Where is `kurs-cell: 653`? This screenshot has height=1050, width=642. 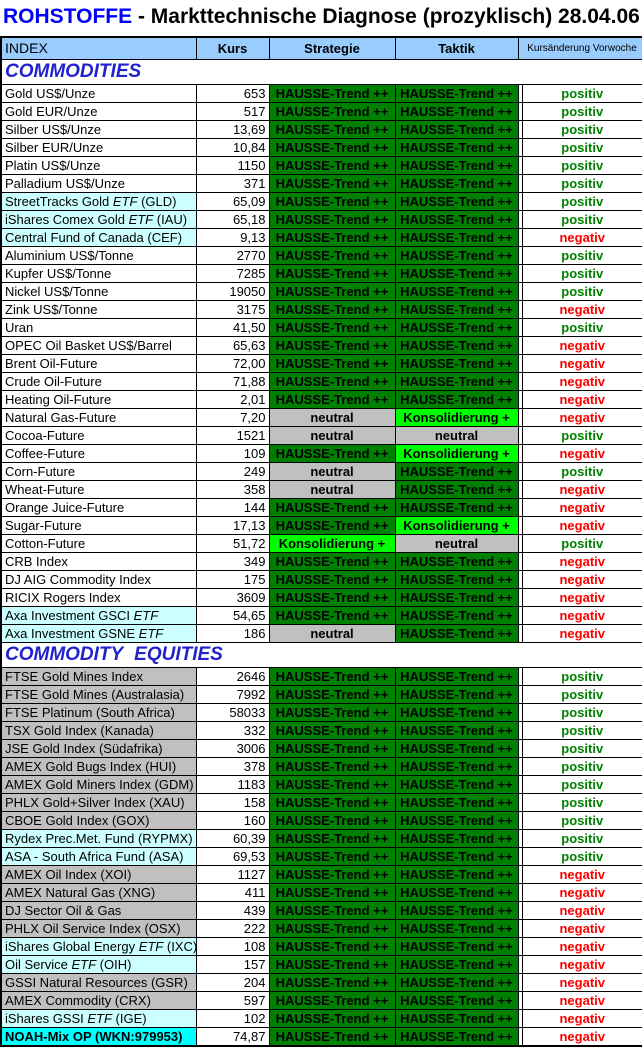 kurs-cell: 653 is located at coordinates (232, 93).